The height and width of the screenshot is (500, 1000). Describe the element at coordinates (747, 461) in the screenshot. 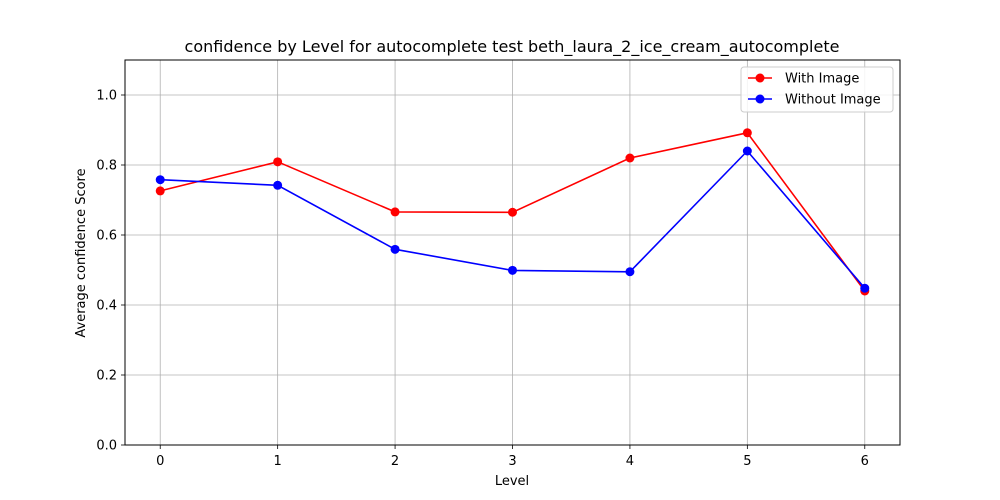

I see `x-tick-label: 5` at that location.